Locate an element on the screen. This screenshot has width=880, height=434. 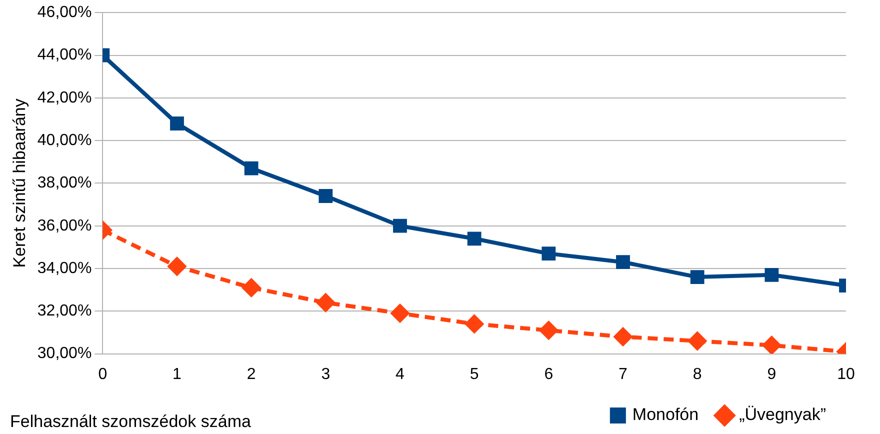
legend-label: „Üvegnyak” is located at coordinates (782, 414).